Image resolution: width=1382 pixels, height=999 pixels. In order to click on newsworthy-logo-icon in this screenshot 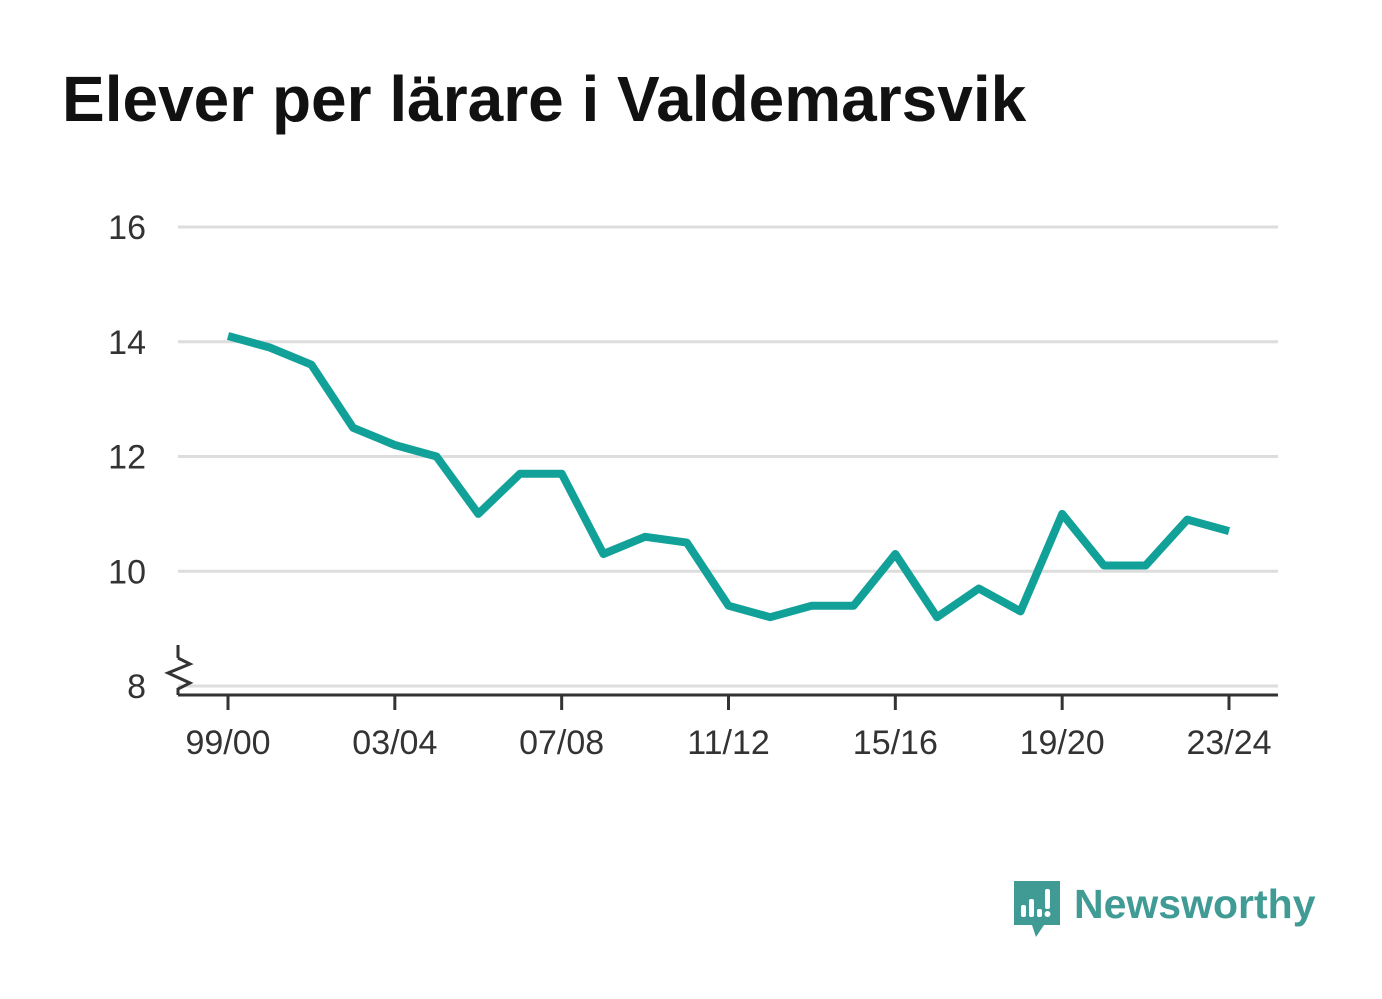, I will do `click(1037, 909)`.